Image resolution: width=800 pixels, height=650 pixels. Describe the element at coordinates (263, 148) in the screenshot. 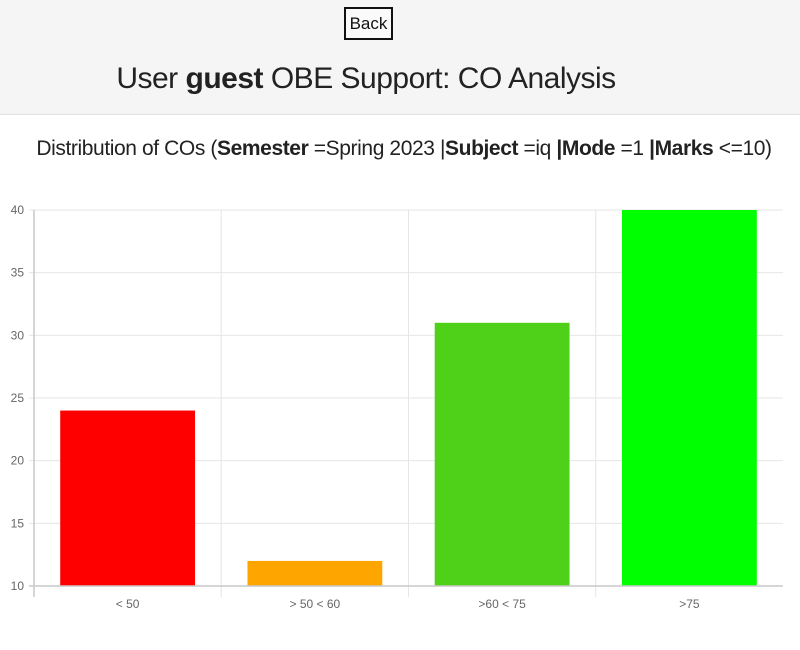

I see `semester-label: Semester` at that location.